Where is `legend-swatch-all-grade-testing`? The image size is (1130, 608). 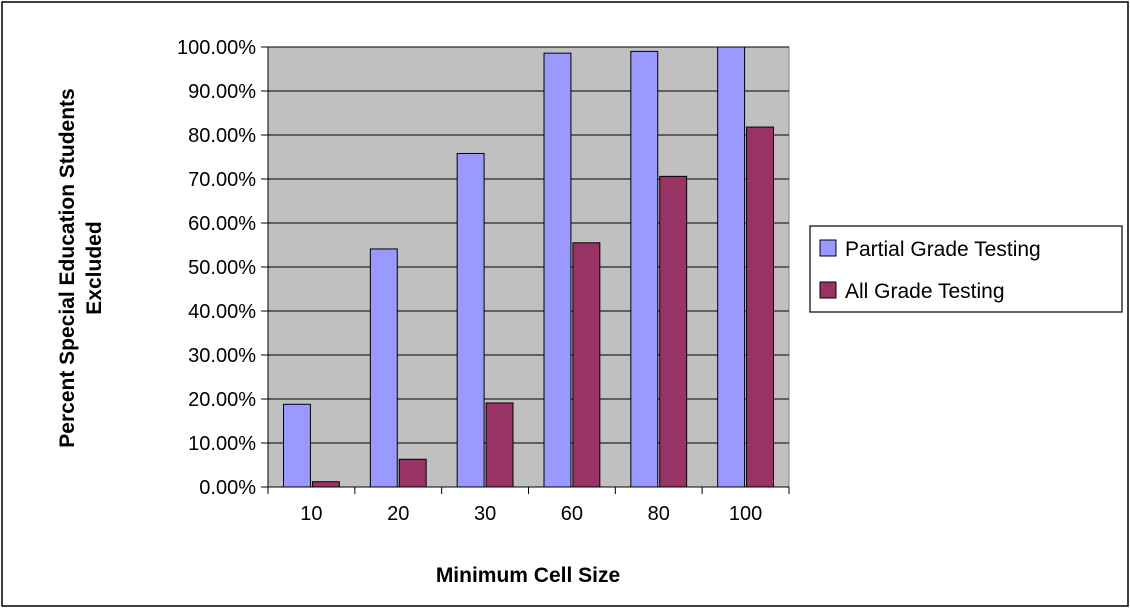 legend-swatch-all-grade-testing is located at coordinates (828, 290).